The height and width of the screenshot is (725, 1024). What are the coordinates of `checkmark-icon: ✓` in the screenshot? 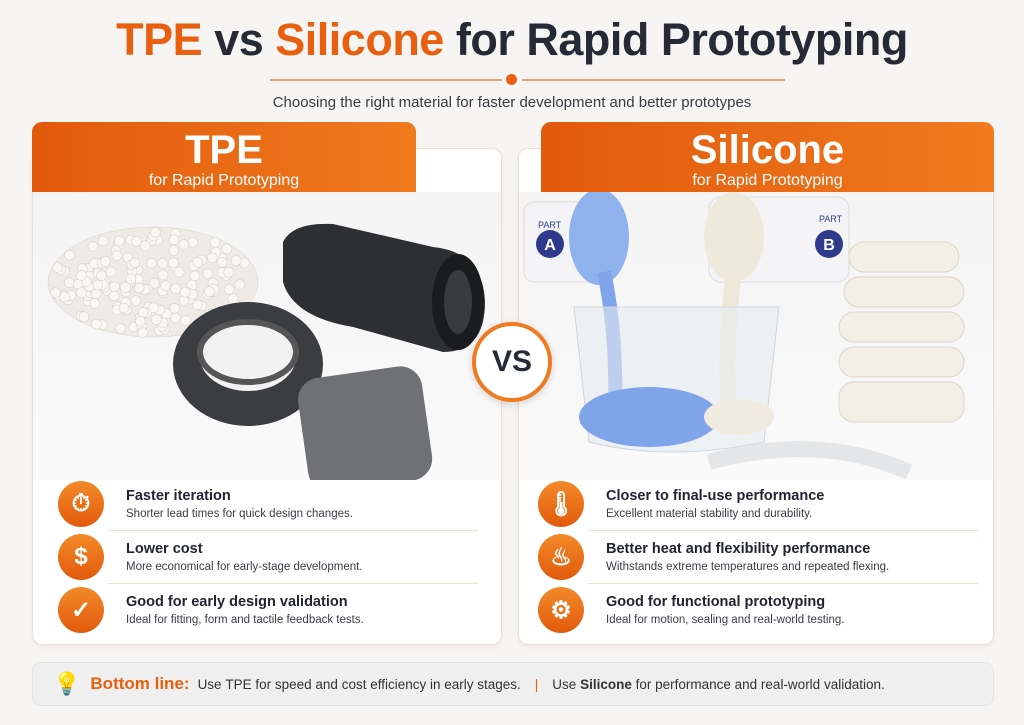 It's located at (81, 610).